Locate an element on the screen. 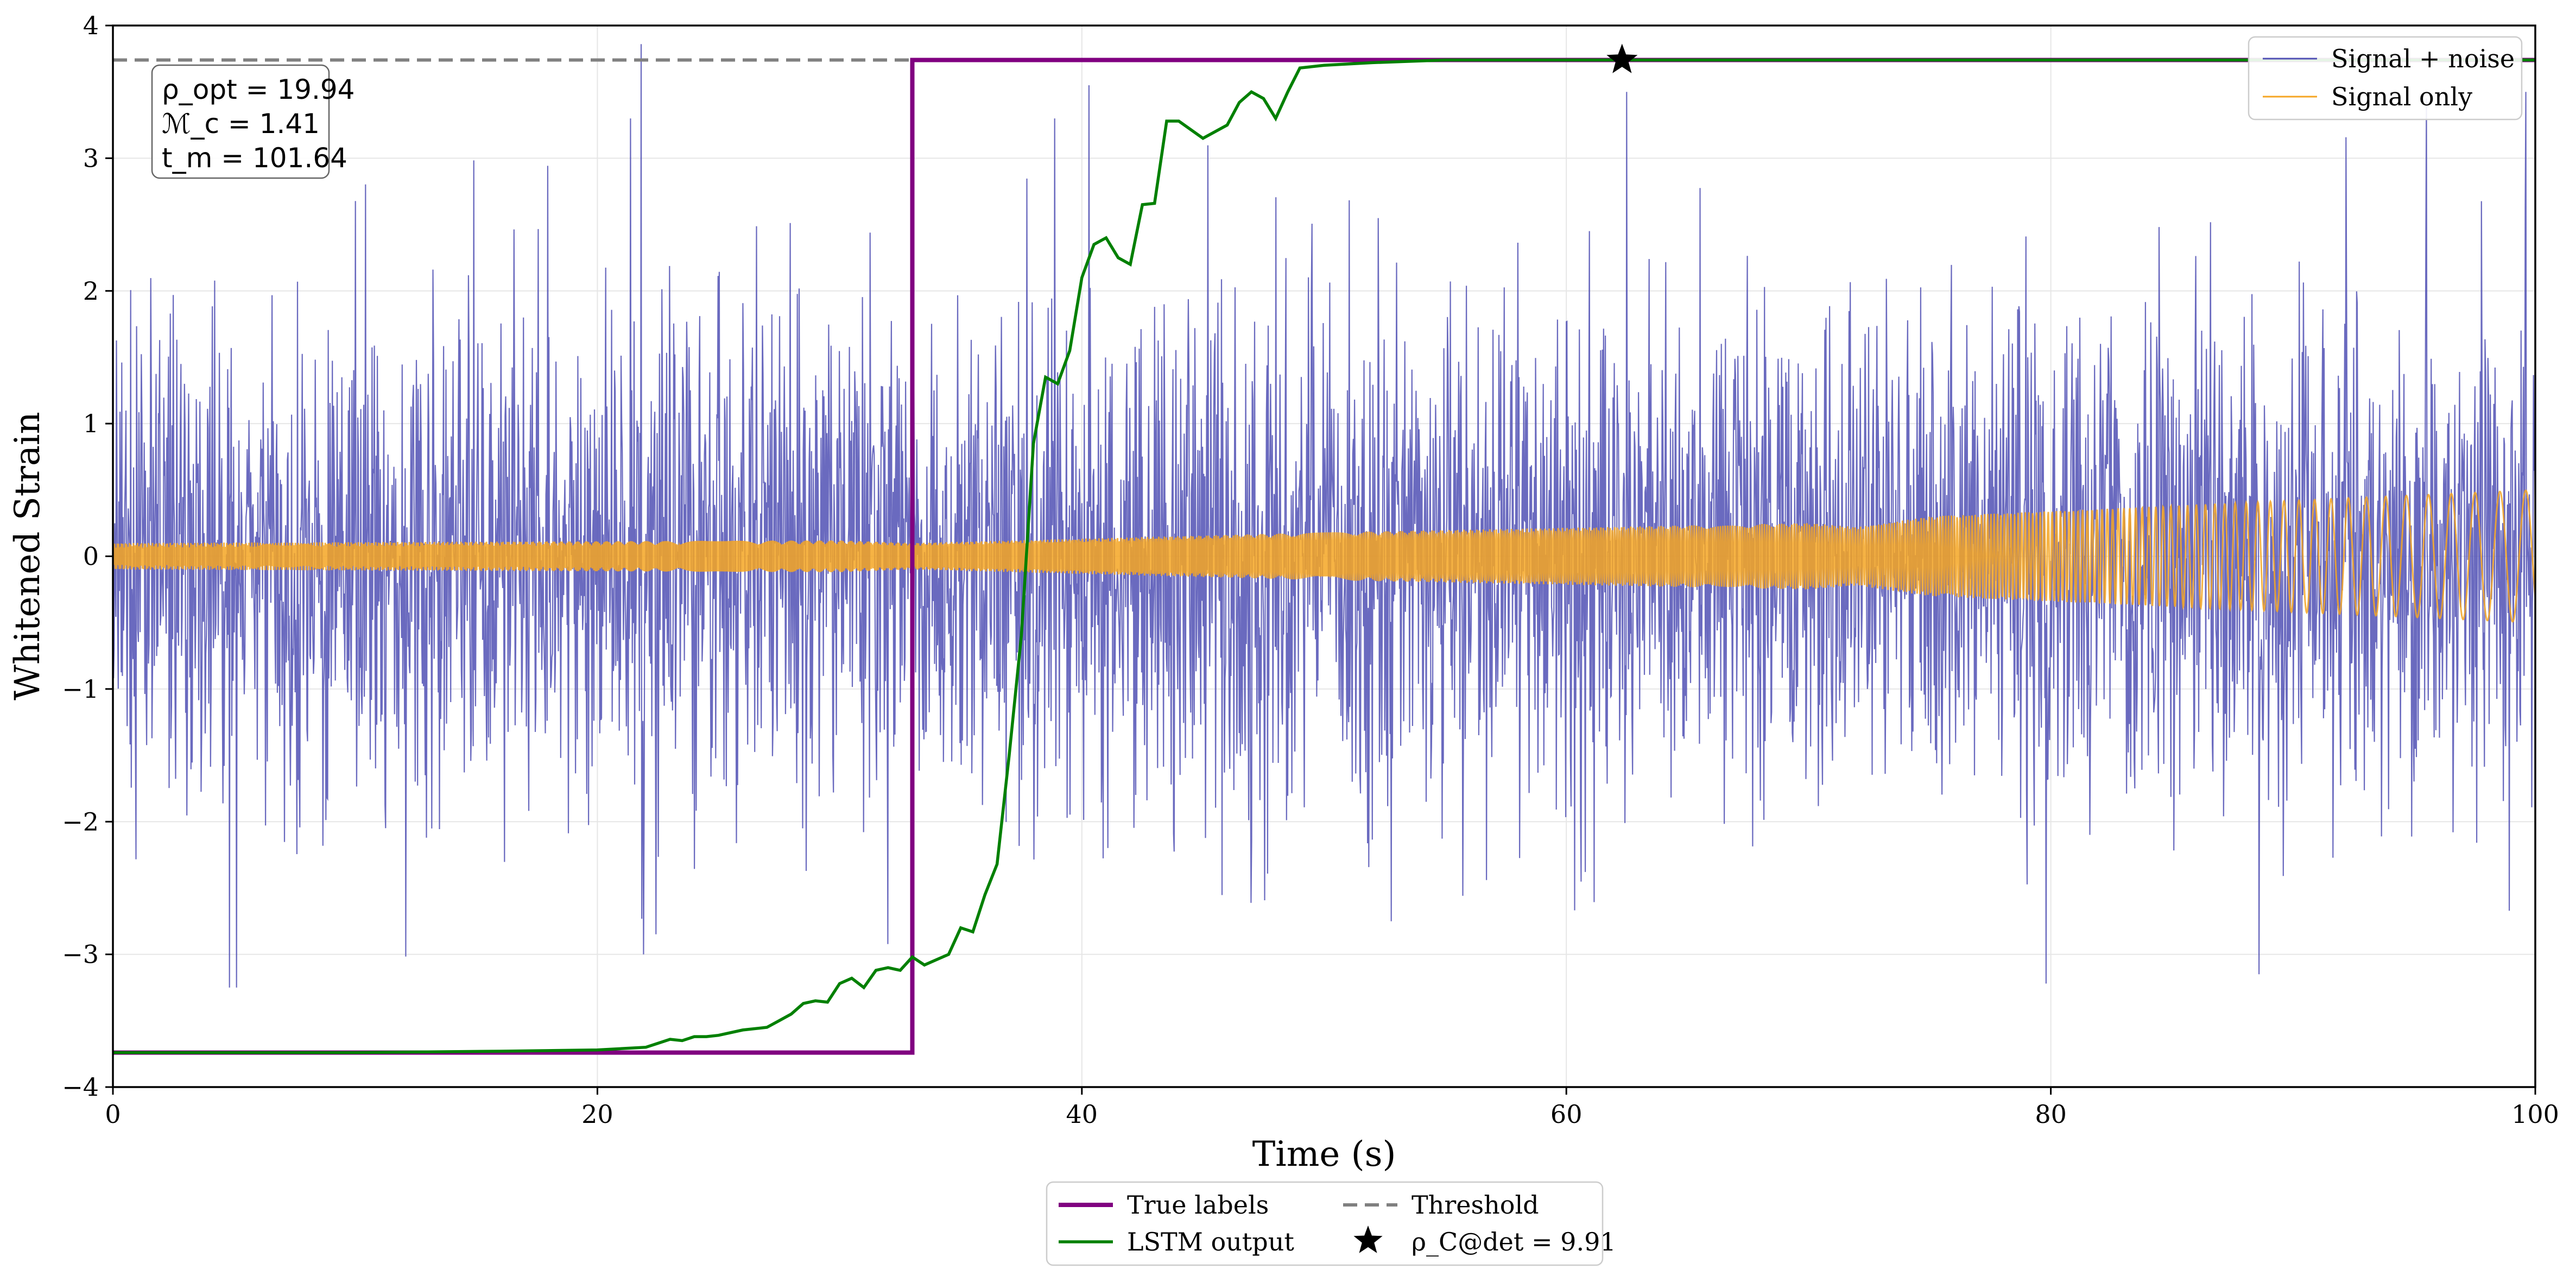 This screenshot has height=1282, width=2576. legend-upper-box is located at coordinates (2385, 78).